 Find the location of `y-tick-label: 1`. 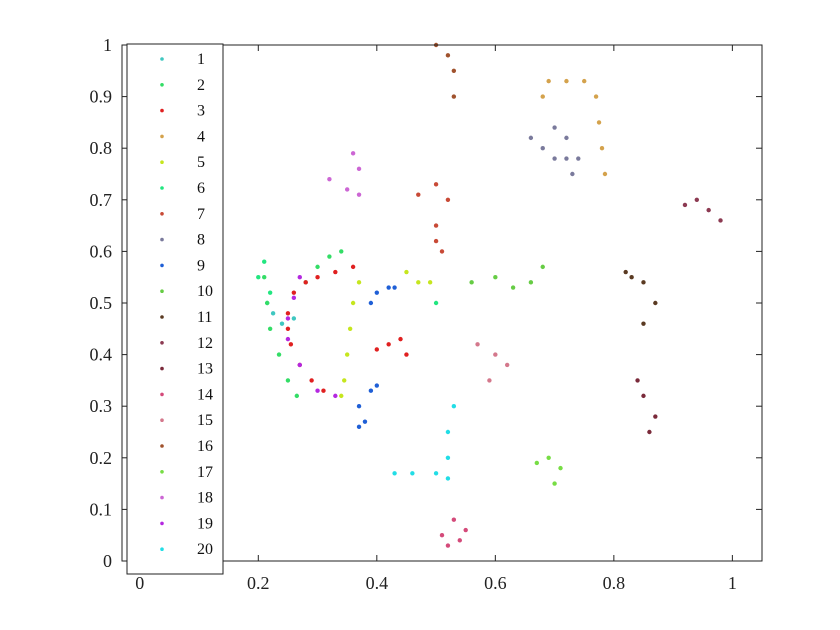

y-tick-label: 1 is located at coordinates (107, 45).